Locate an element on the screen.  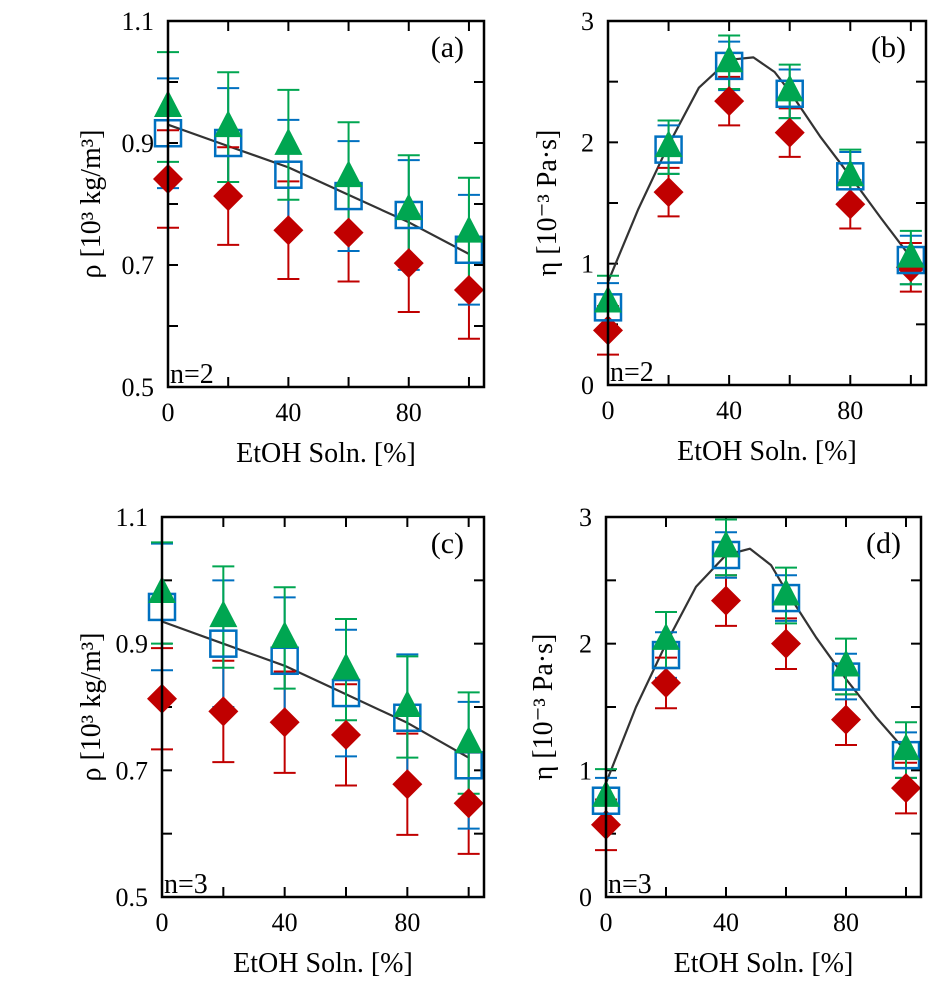
panel-label: (d) is located at coordinates (883, 543).